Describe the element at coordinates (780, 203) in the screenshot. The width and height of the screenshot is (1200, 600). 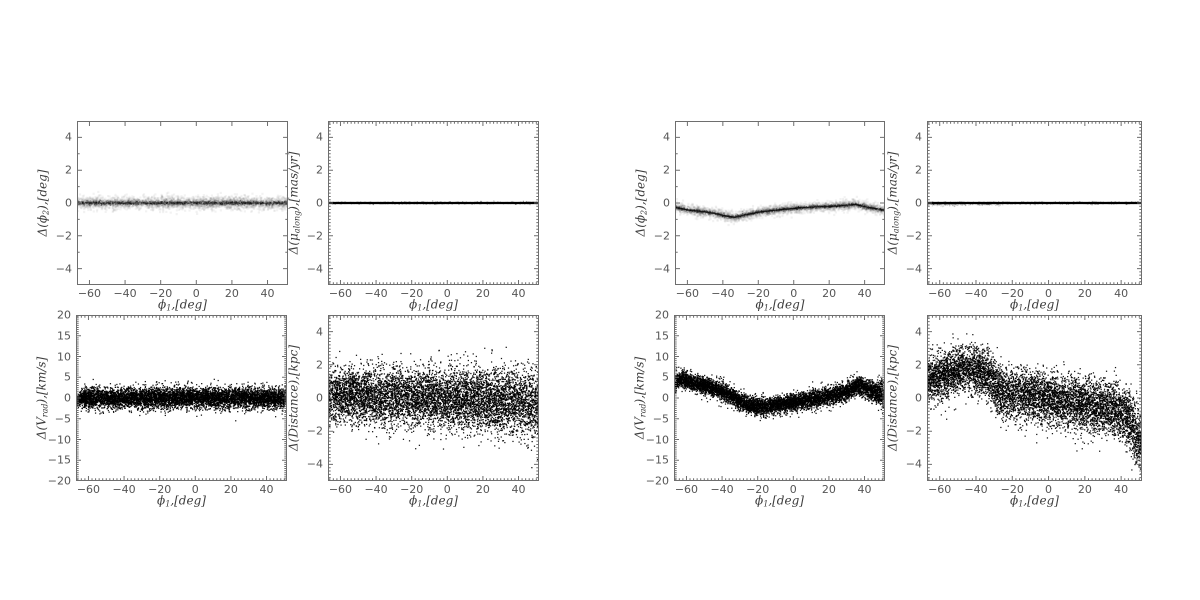
I see `right-delta-phi2-canvas` at that location.